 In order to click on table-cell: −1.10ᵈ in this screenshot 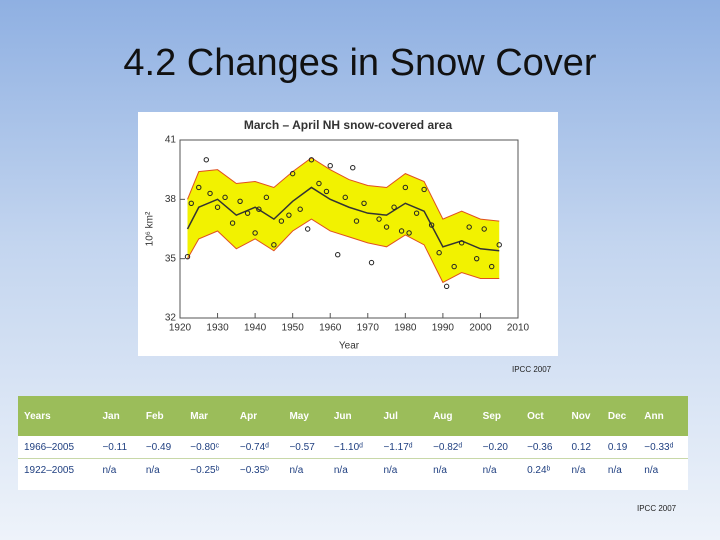, I will do `click(352, 447)`.